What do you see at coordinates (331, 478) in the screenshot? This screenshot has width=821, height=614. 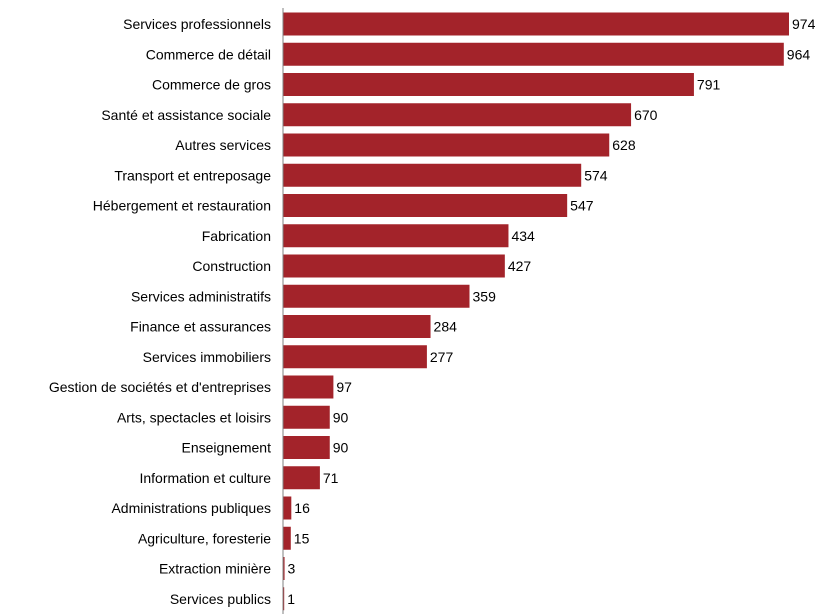 I see `value-label: 71` at bounding box center [331, 478].